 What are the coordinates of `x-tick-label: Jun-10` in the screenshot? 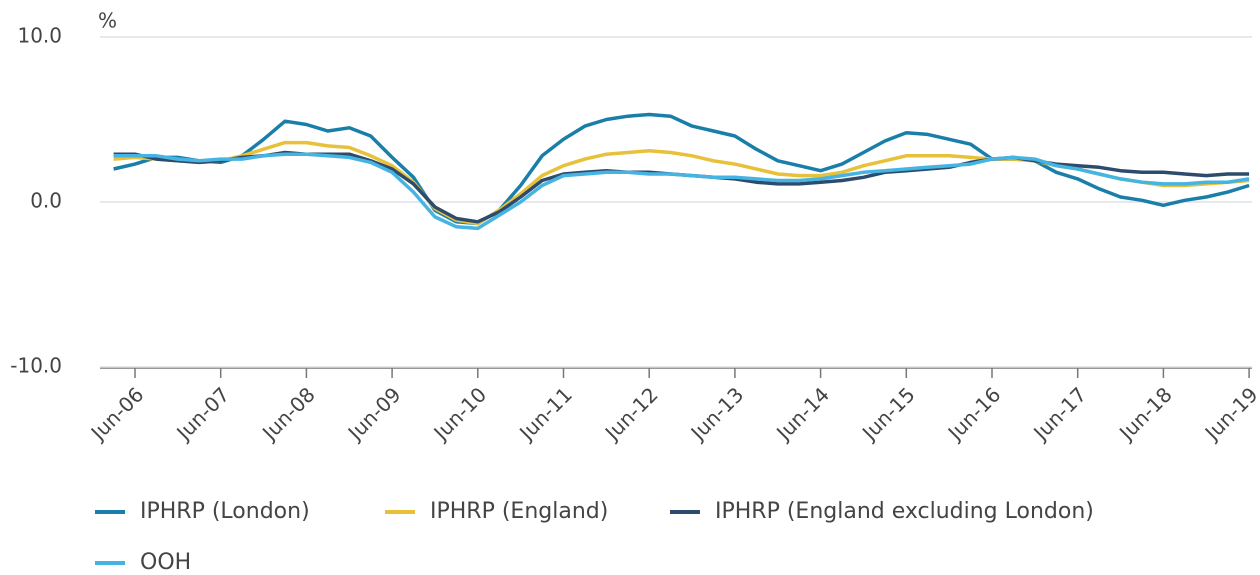 It's located at (460, 414).